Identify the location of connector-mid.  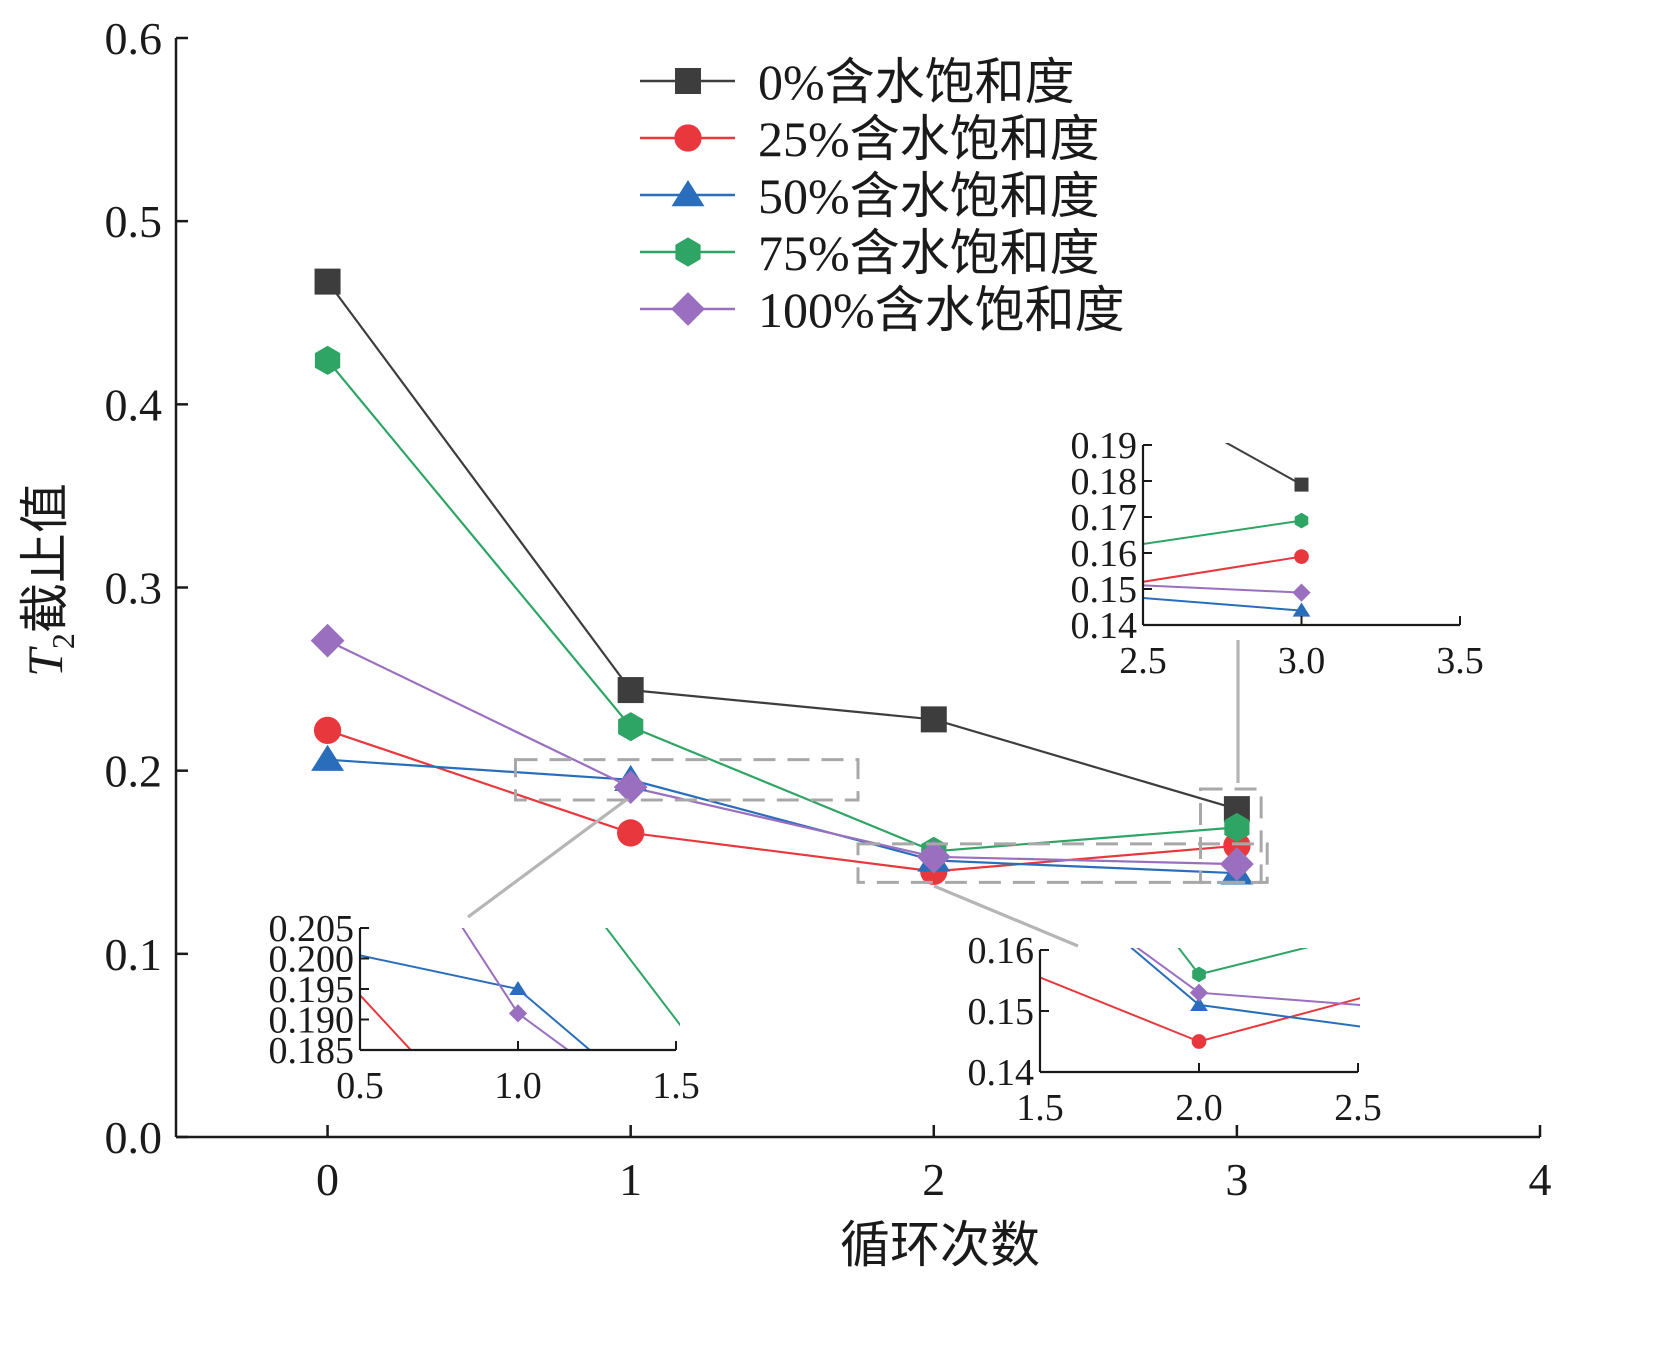
(1006, 916).